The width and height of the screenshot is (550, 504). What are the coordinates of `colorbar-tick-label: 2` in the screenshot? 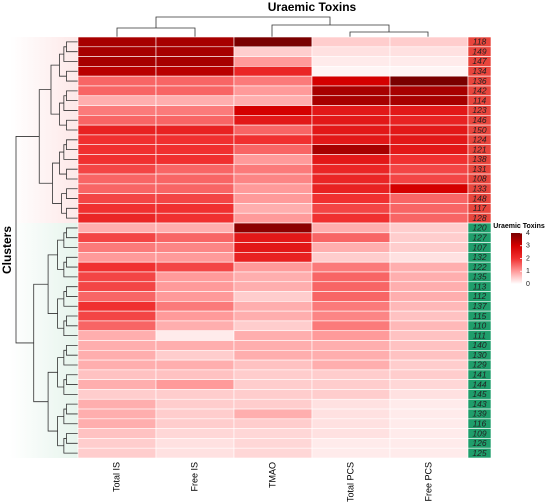 It's located at (528, 258).